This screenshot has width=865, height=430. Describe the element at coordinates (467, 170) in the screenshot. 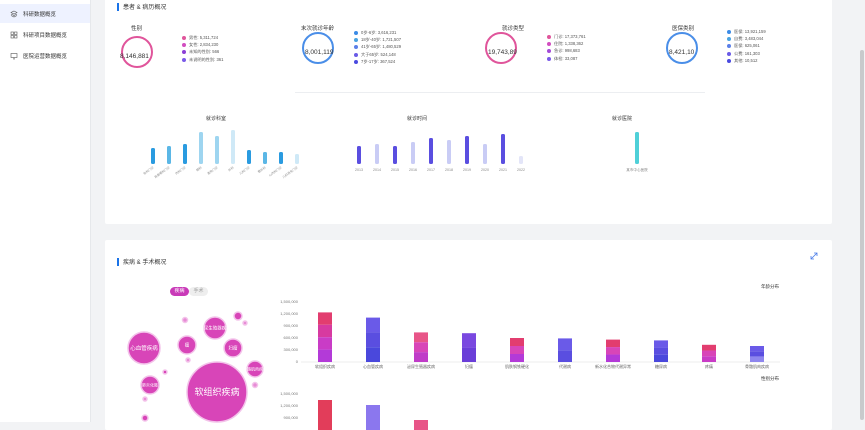

I see `tick-label: 2019` at that location.